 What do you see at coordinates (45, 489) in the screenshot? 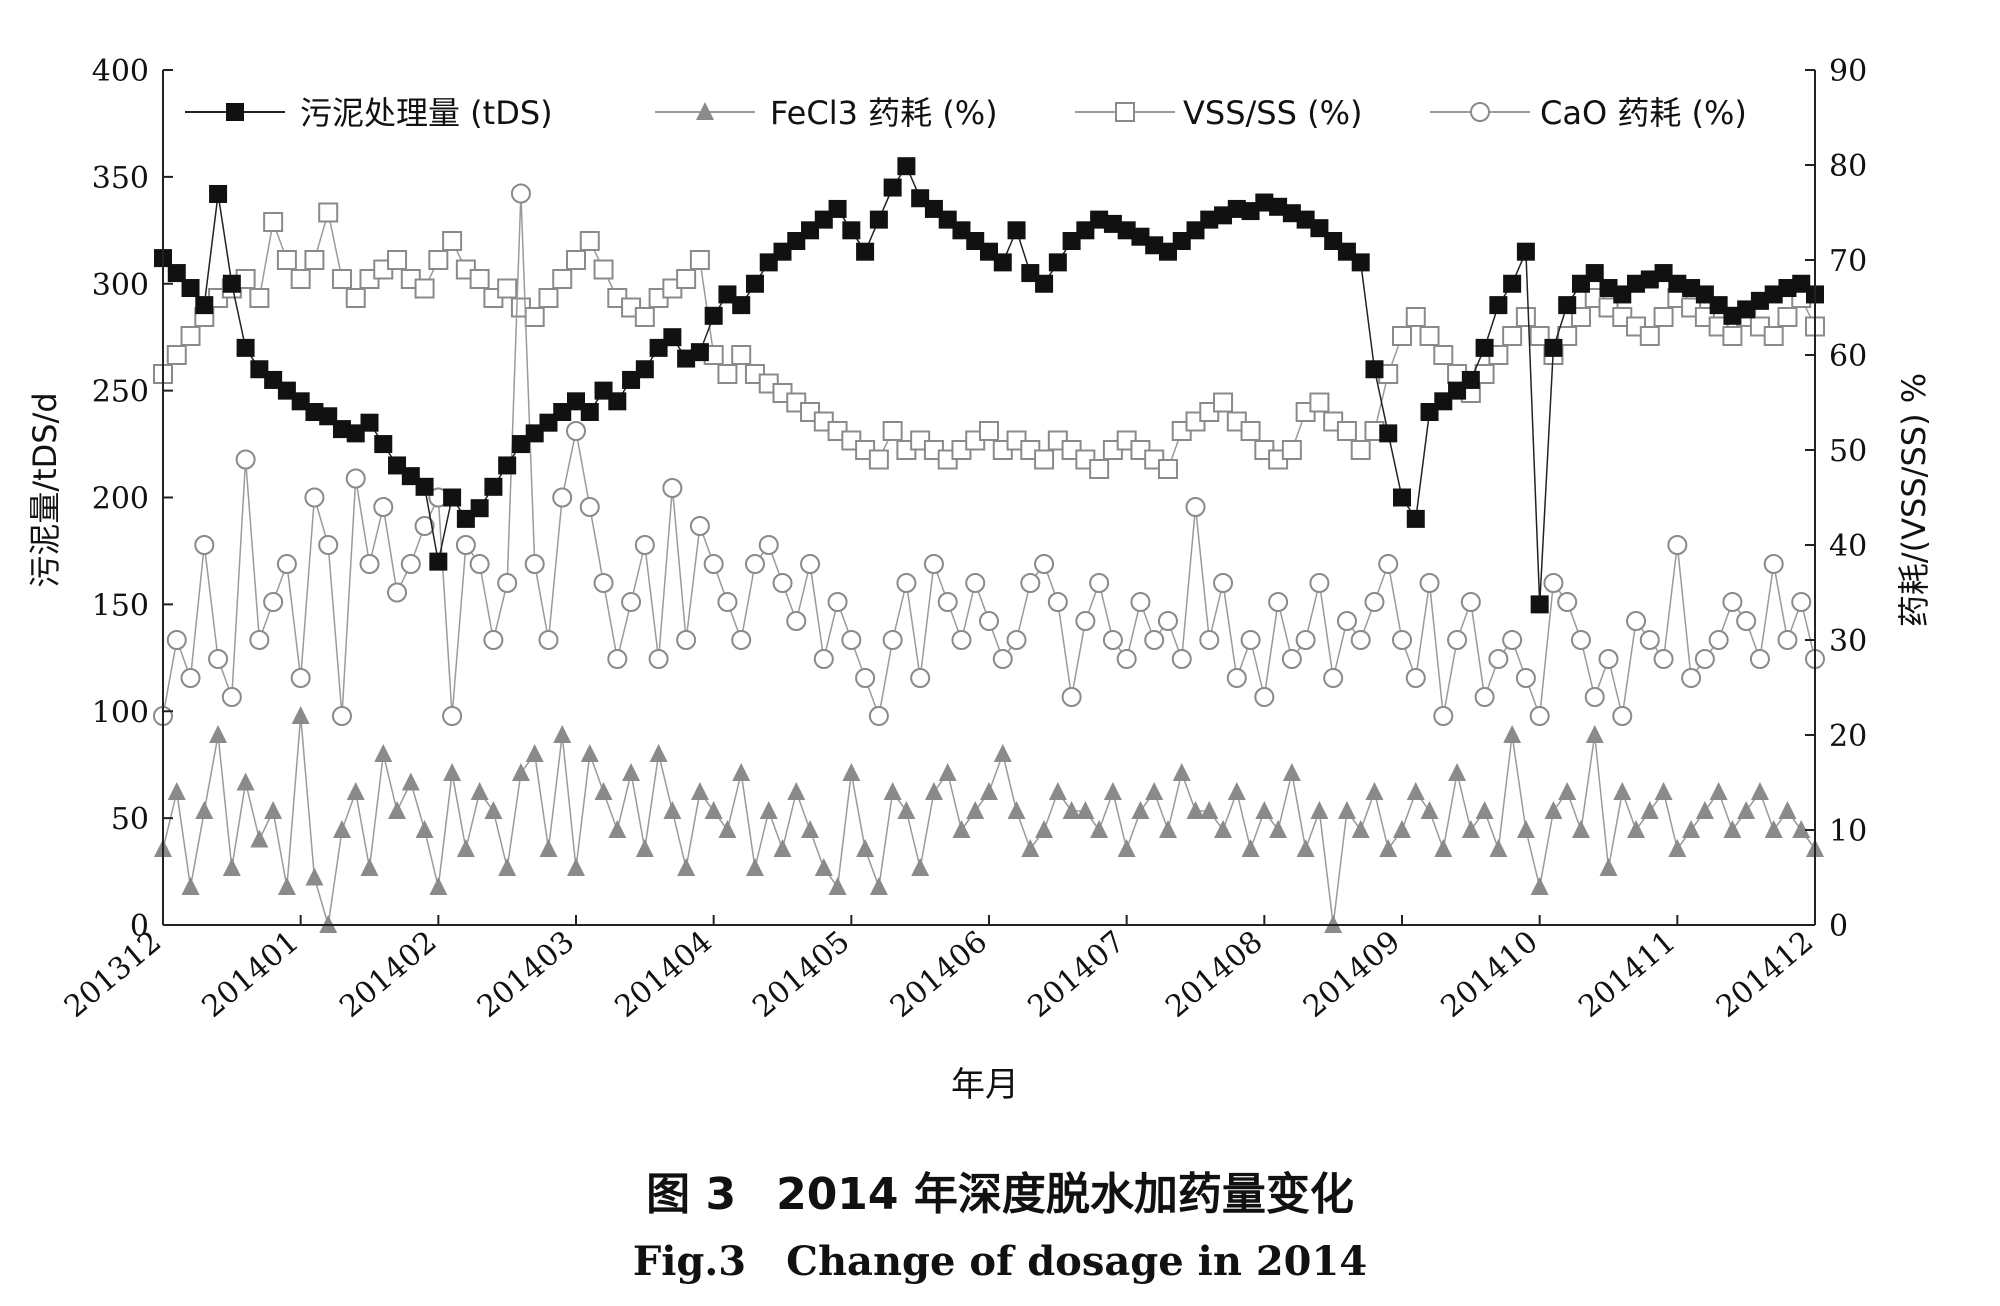
I see `left-axis-title: 污泥量/tDS/d` at bounding box center [45, 489].